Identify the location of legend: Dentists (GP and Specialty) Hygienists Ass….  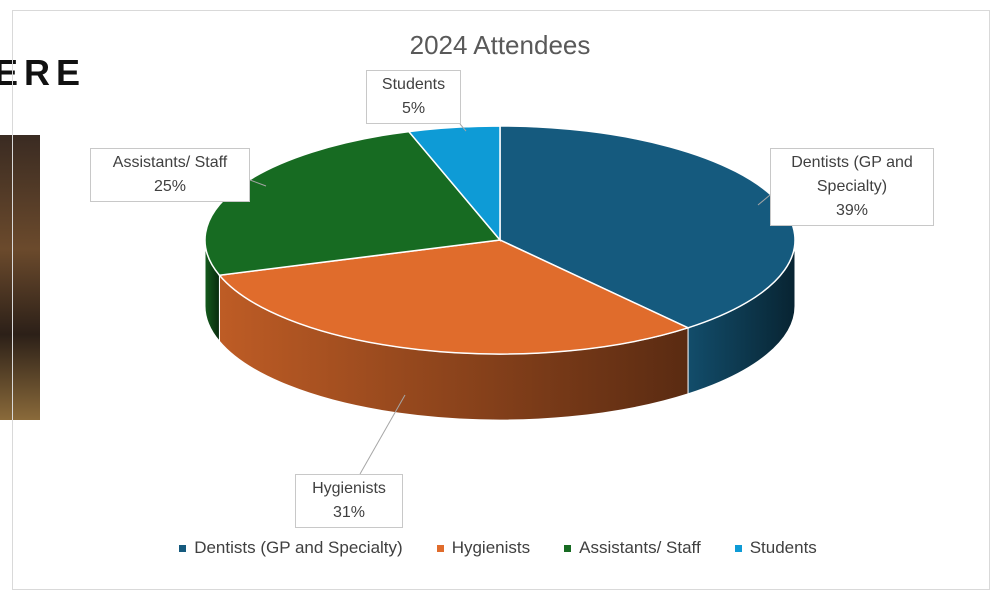
(498, 548).